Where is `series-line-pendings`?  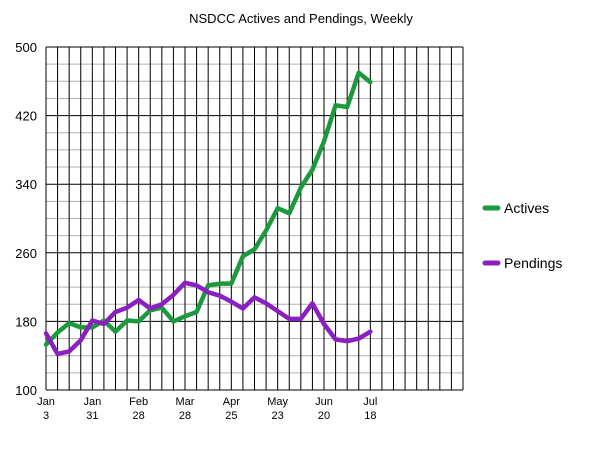
series-line-pendings is located at coordinates (208, 318).